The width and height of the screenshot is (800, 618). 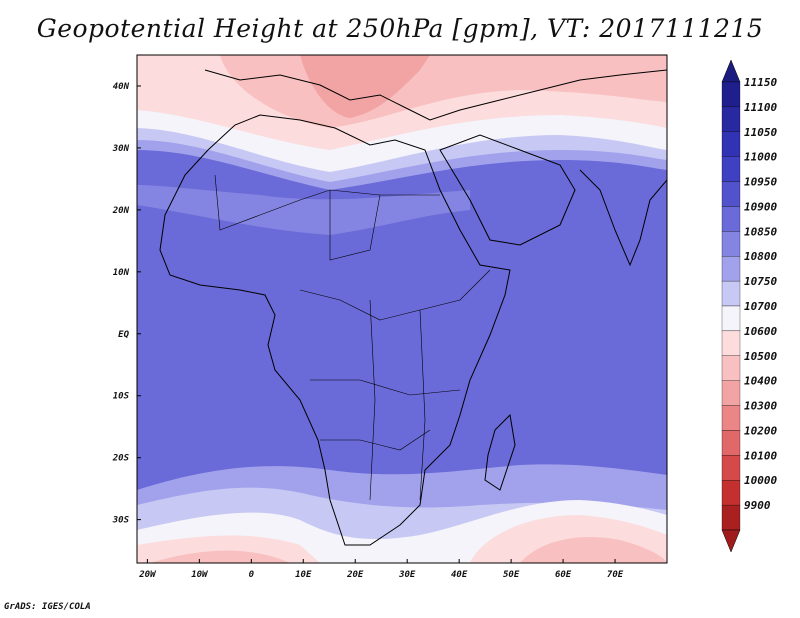 What do you see at coordinates (121, 273) in the screenshot?
I see `lat-tick-label: 10N` at bounding box center [121, 273].